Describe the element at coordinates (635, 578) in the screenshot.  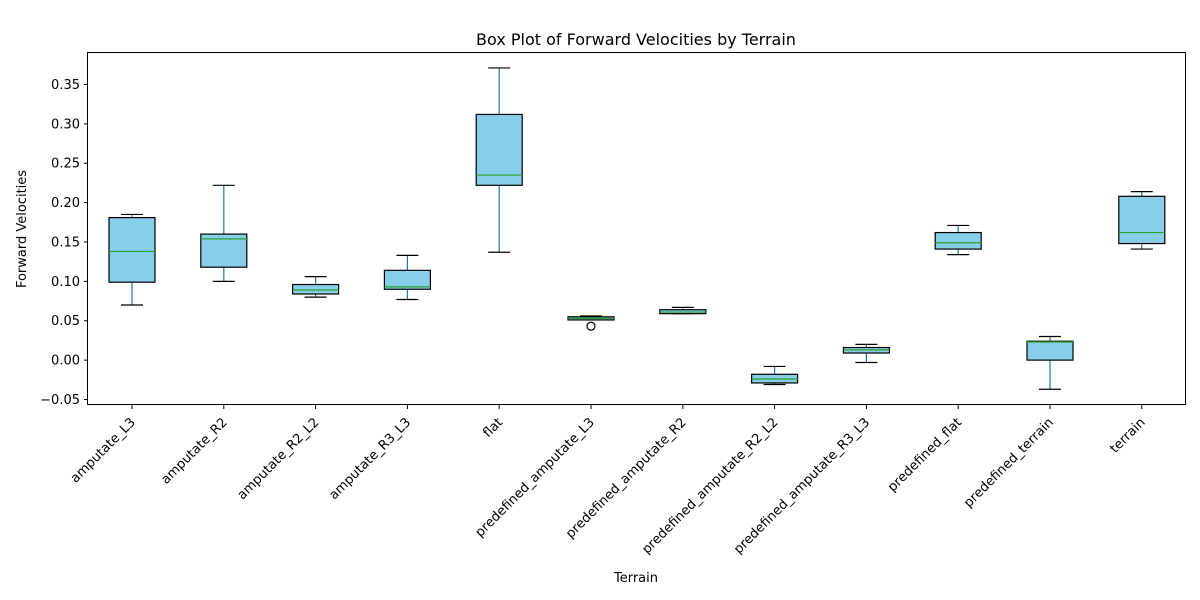
I see `x-axis-label: Terrain` at that location.